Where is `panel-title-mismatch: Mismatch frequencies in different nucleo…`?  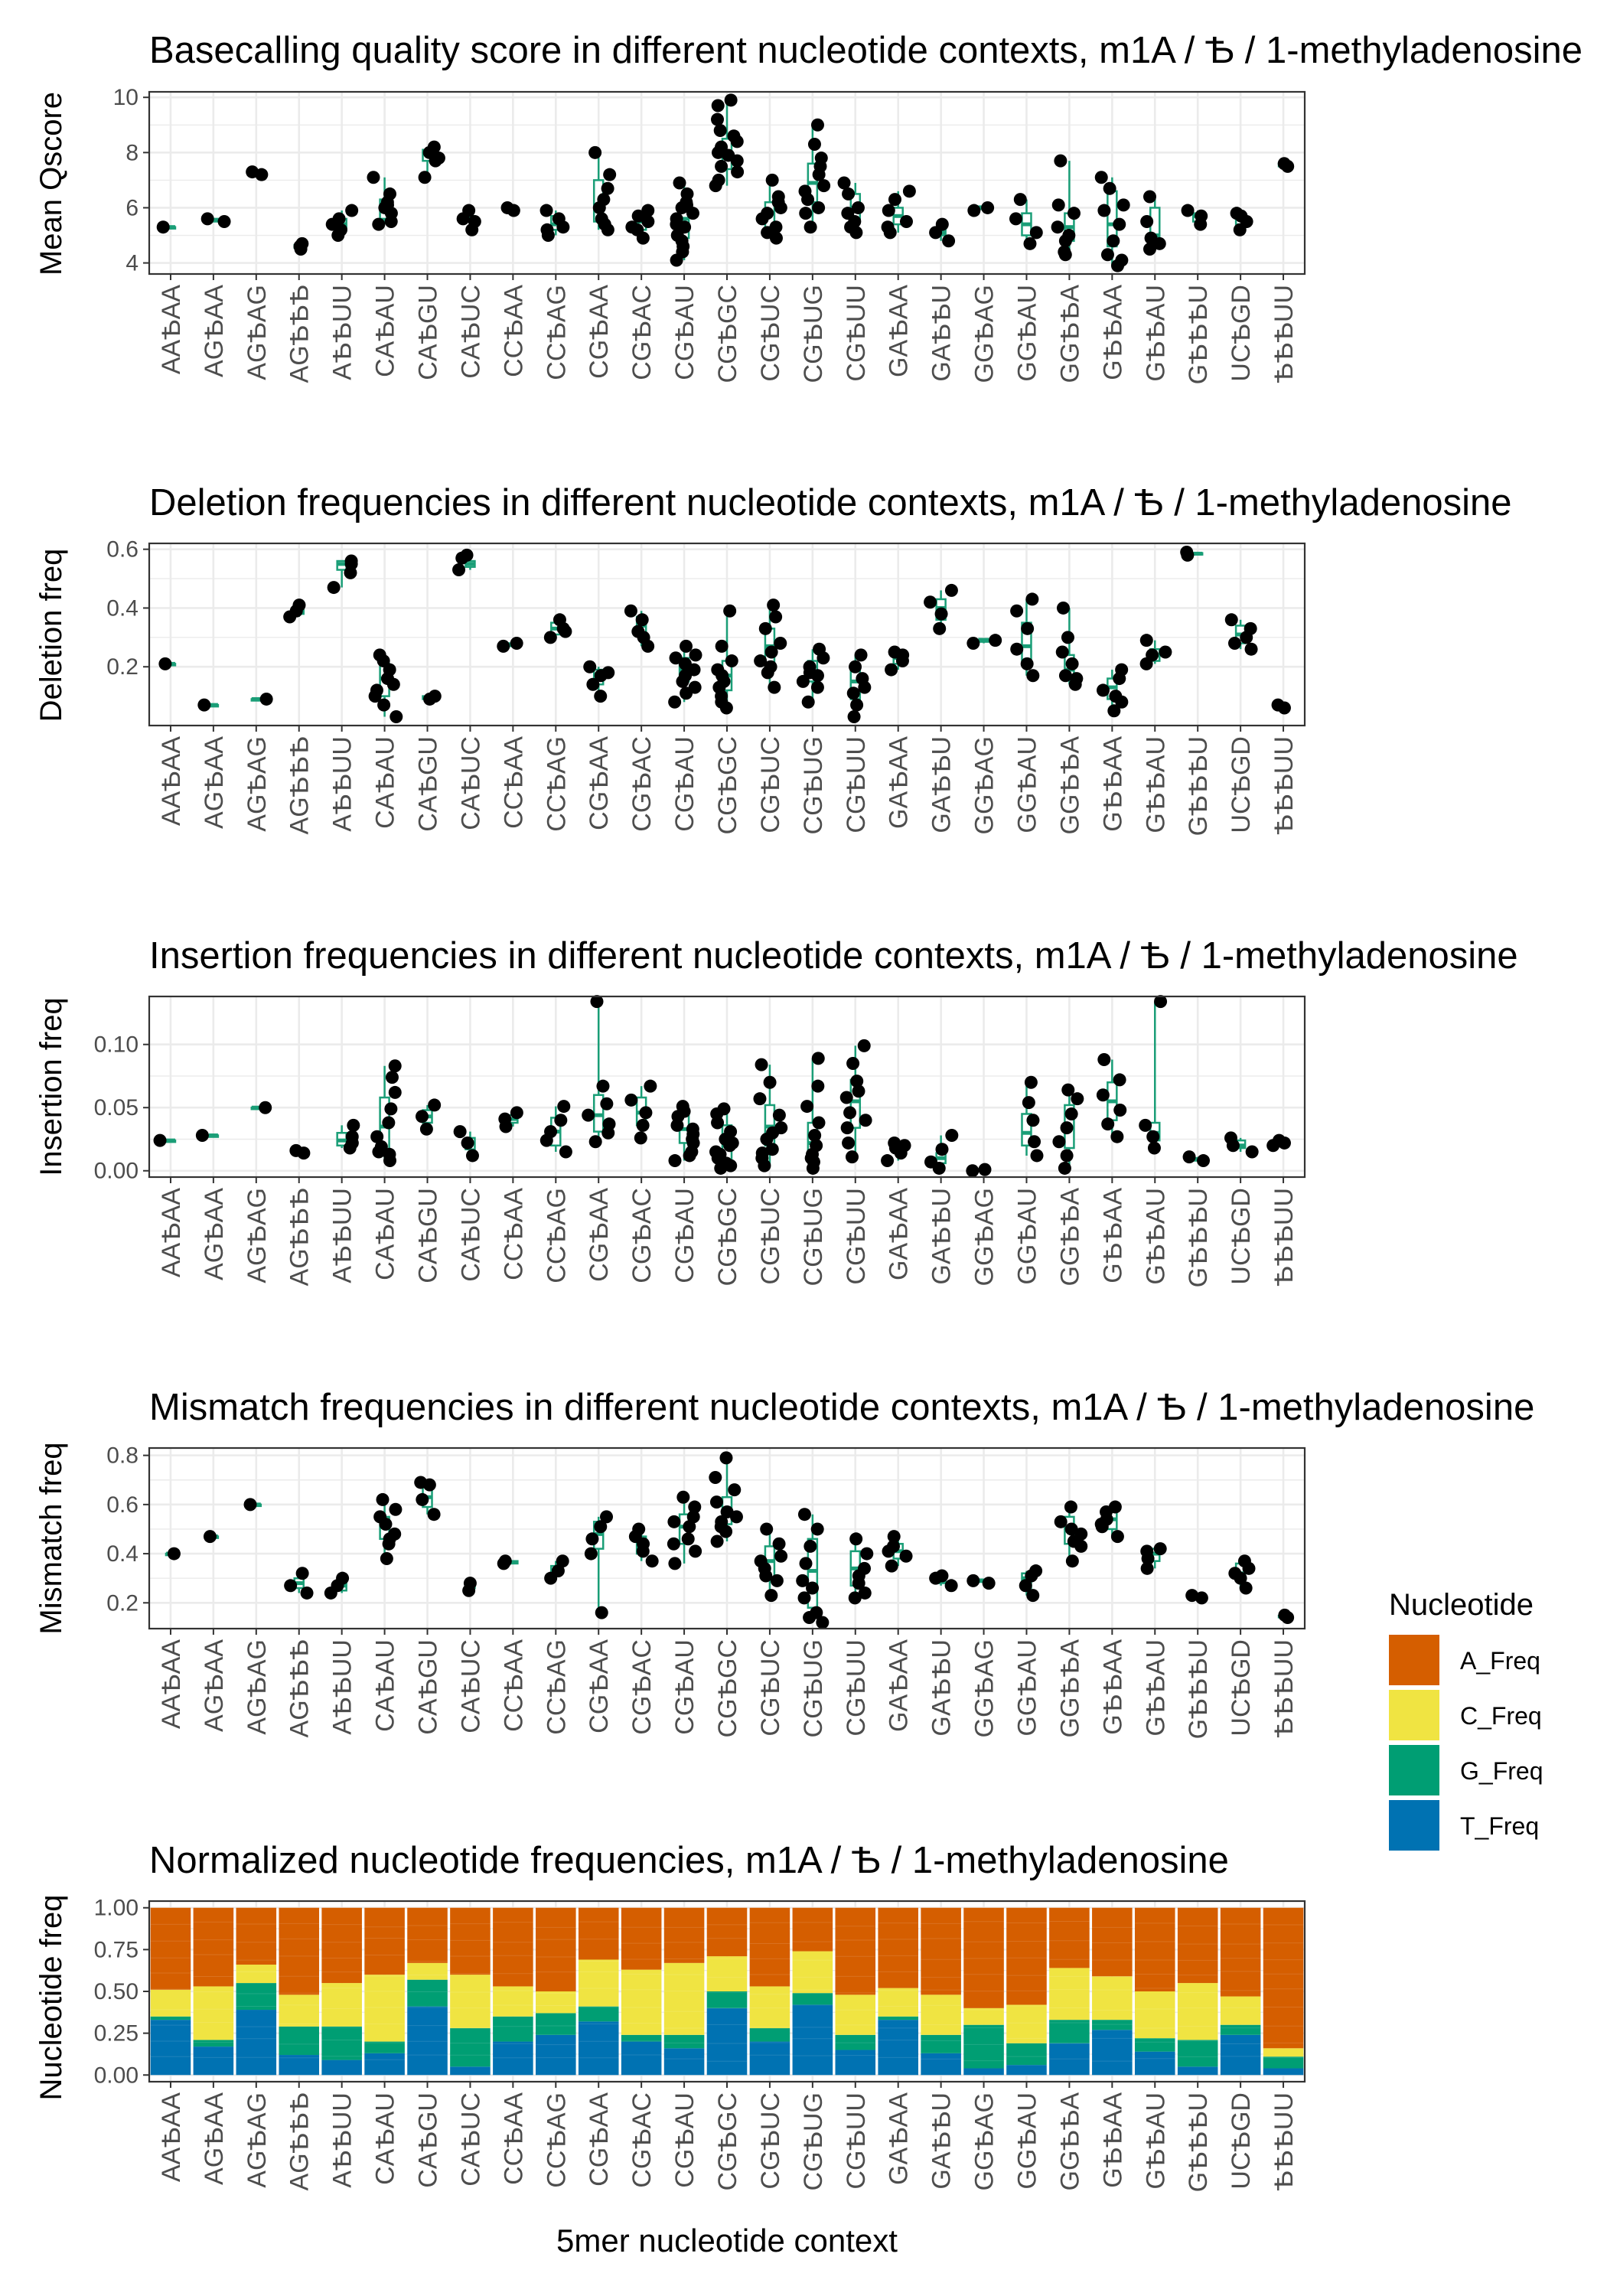 panel-title-mismatch: Mismatch frequencies in different nucleo… is located at coordinates (841, 1407).